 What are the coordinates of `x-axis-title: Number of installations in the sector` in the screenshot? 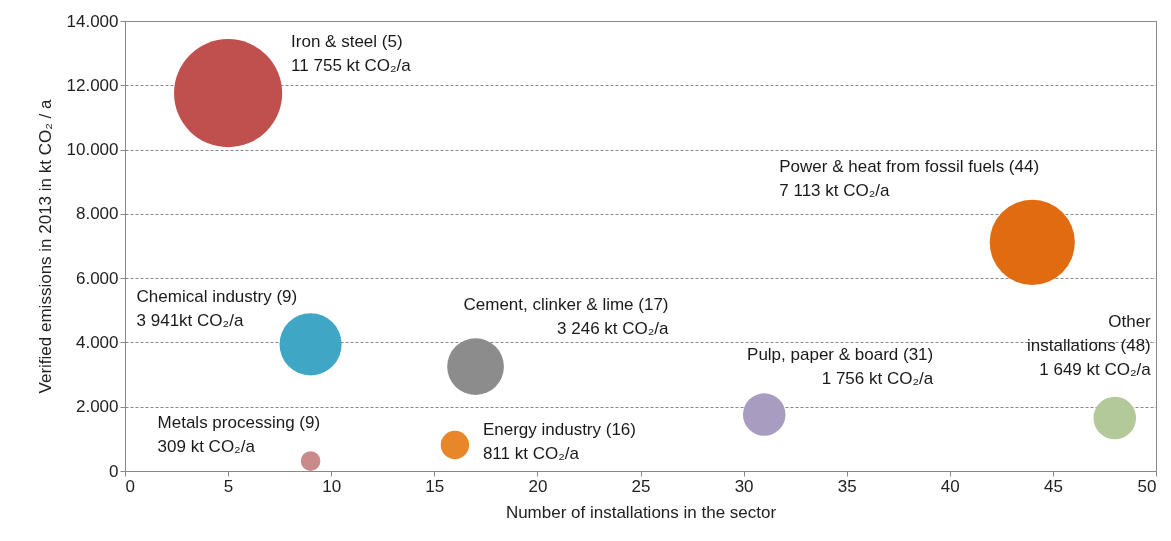 It's located at (641, 512).